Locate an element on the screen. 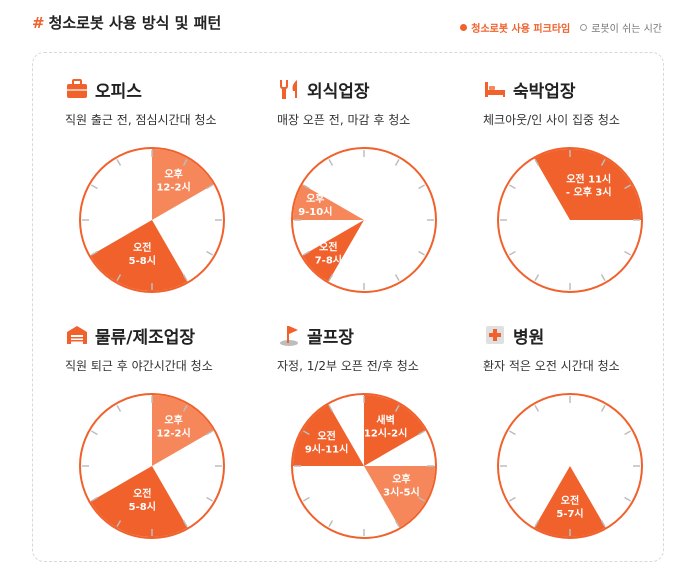 Image resolution: width=700 pixels, height=588 pixels. card-title-text: 오피스 is located at coordinates (118, 91).